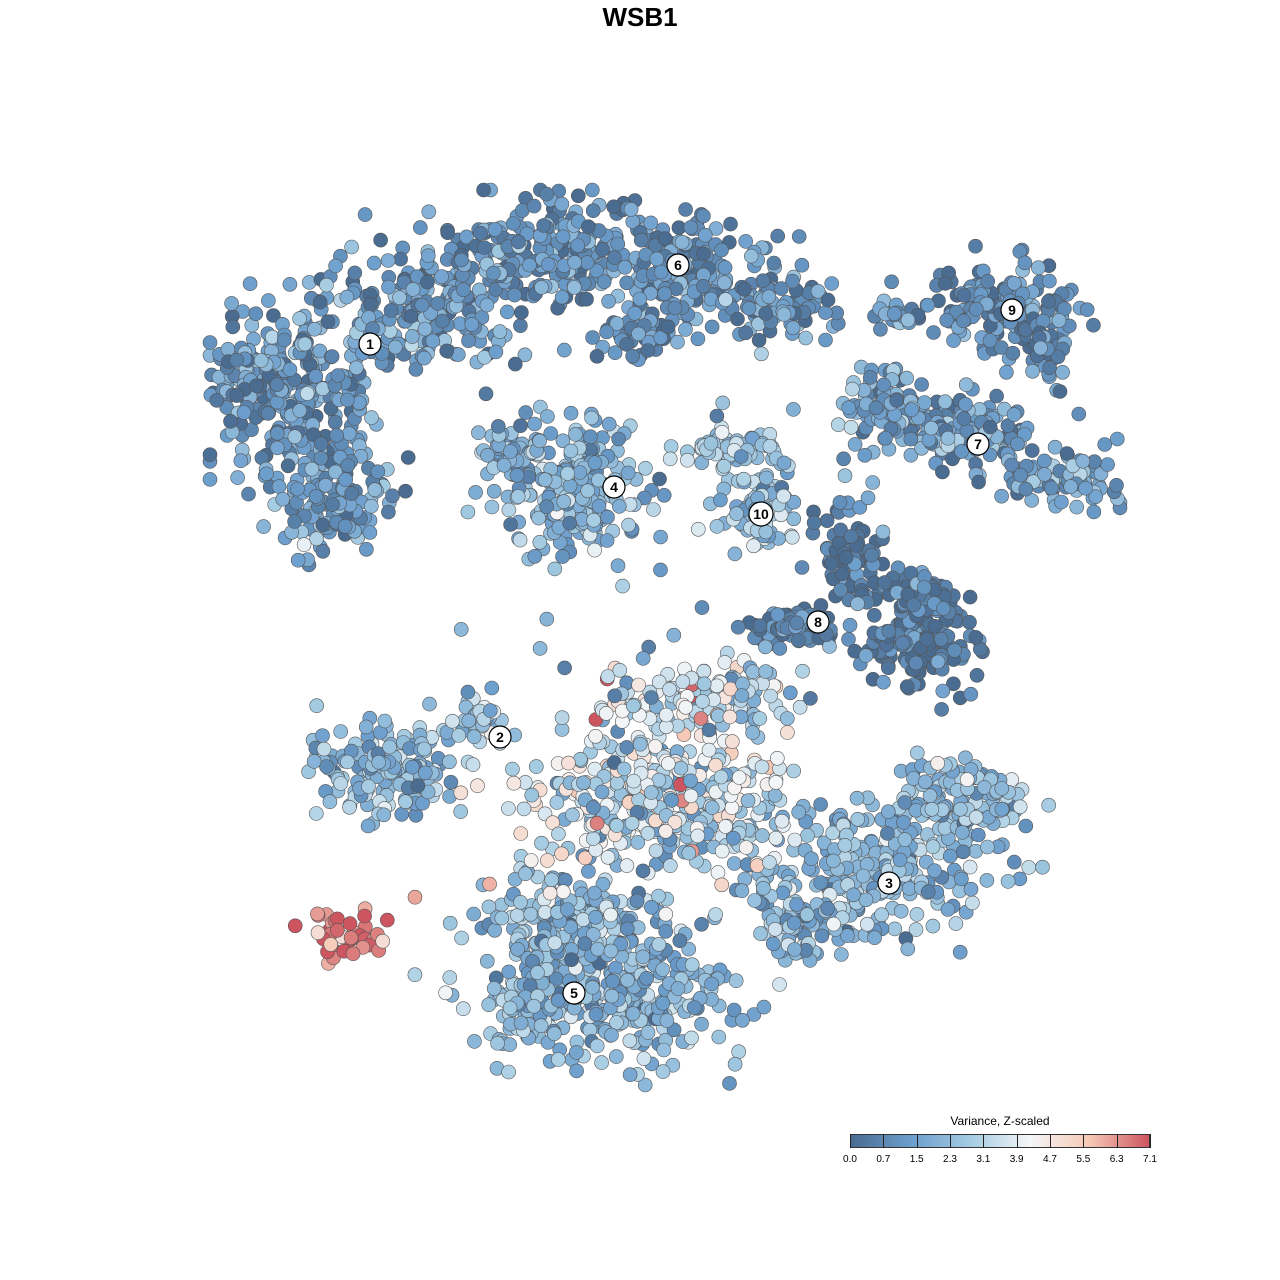 Image resolution: width=1280 pixels, height=1280 pixels. What do you see at coordinates (500, 737) in the screenshot?
I see `cluster-label-2: 2` at bounding box center [500, 737].